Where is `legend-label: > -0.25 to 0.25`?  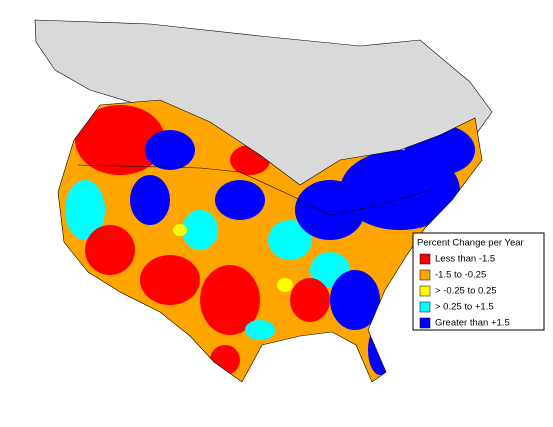
legend-label: > -0.25 to 0.25 is located at coordinates (466, 291).